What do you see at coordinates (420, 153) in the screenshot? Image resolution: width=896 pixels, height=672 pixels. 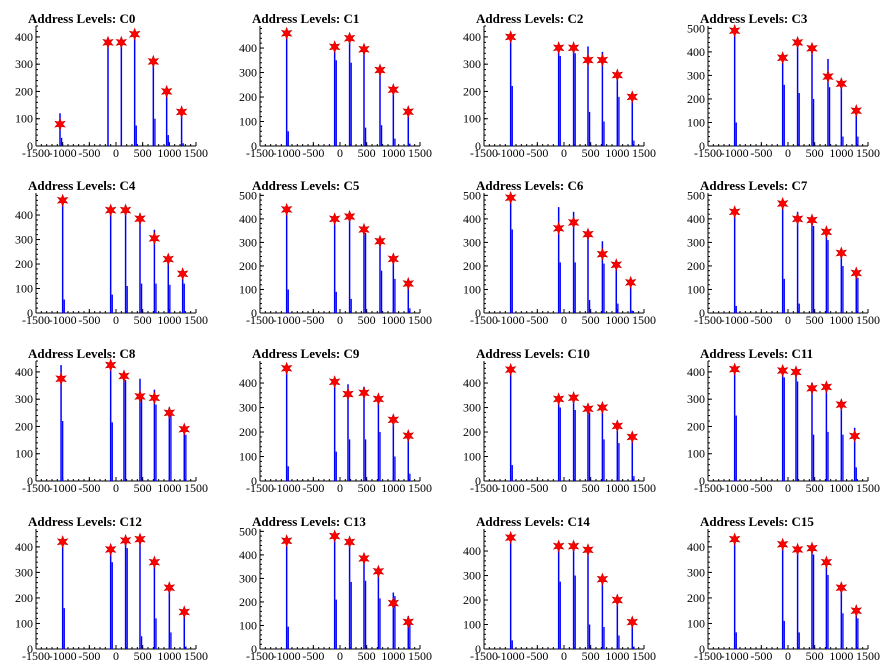 I see `x-tick-label: 1500` at bounding box center [420, 153].